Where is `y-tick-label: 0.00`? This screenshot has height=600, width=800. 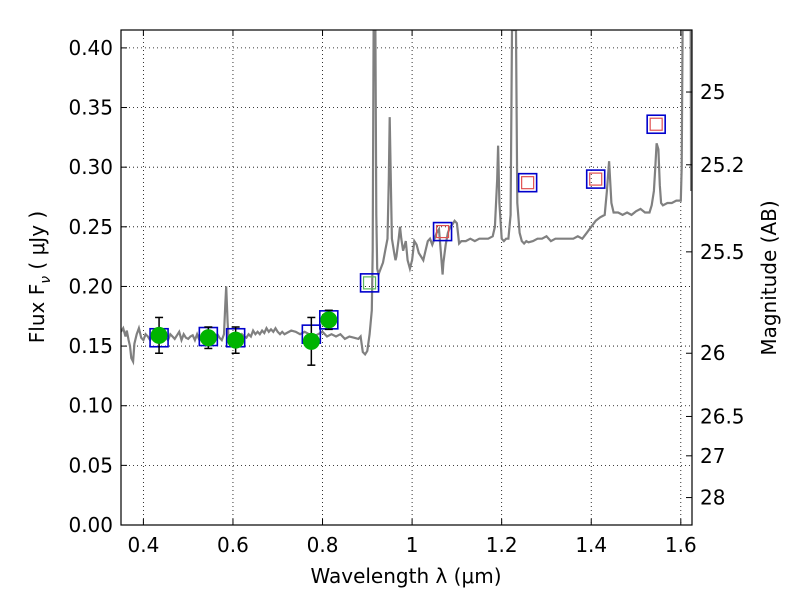
y-tick-label: 0.00 is located at coordinates (90, 525).